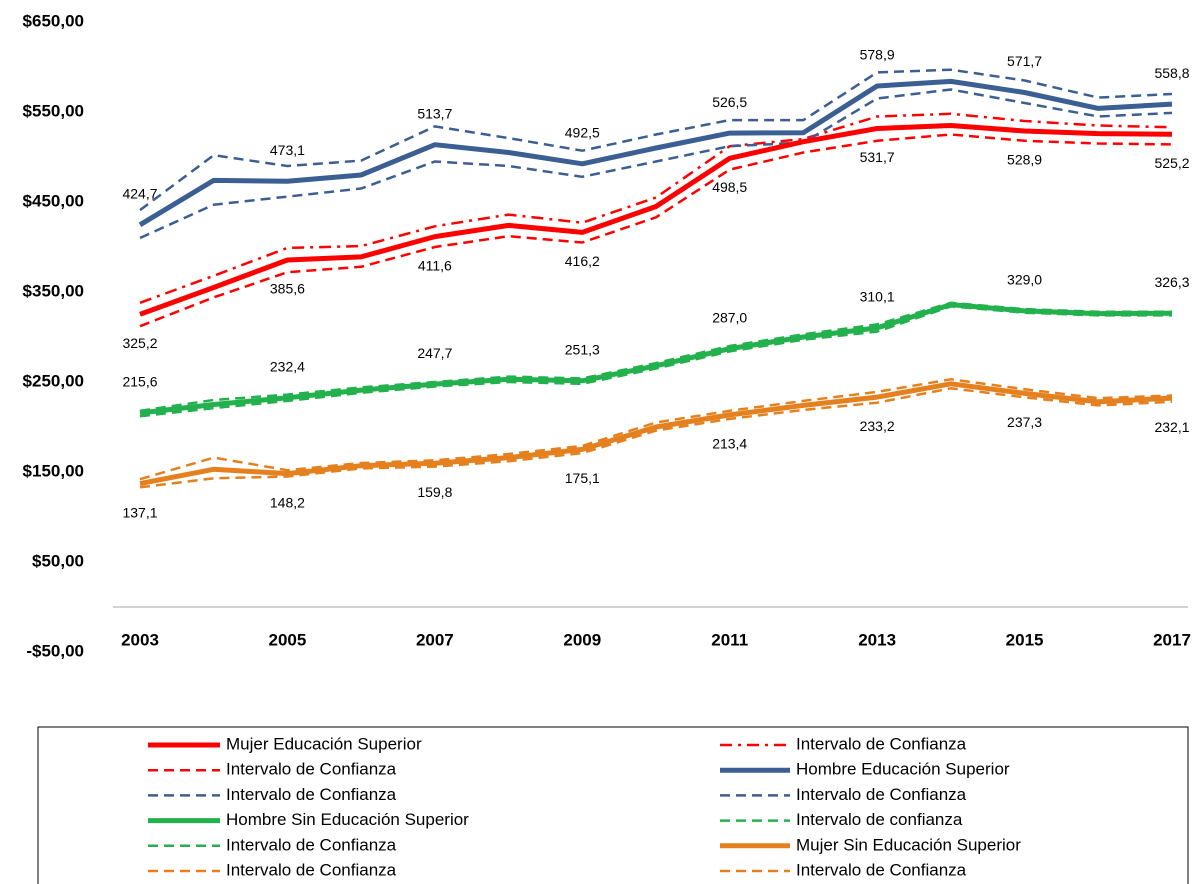 This screenshot has width=1198, height=884. I want to click on data-label: 137,1, so click(139, 512).